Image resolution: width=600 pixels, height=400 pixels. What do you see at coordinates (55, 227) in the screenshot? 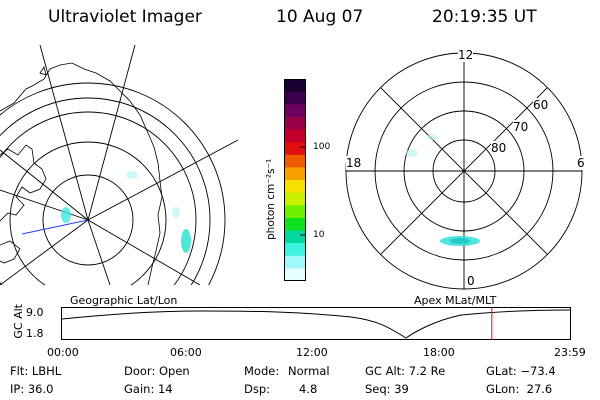
I see `track-line` at bounding box center [55, 227].